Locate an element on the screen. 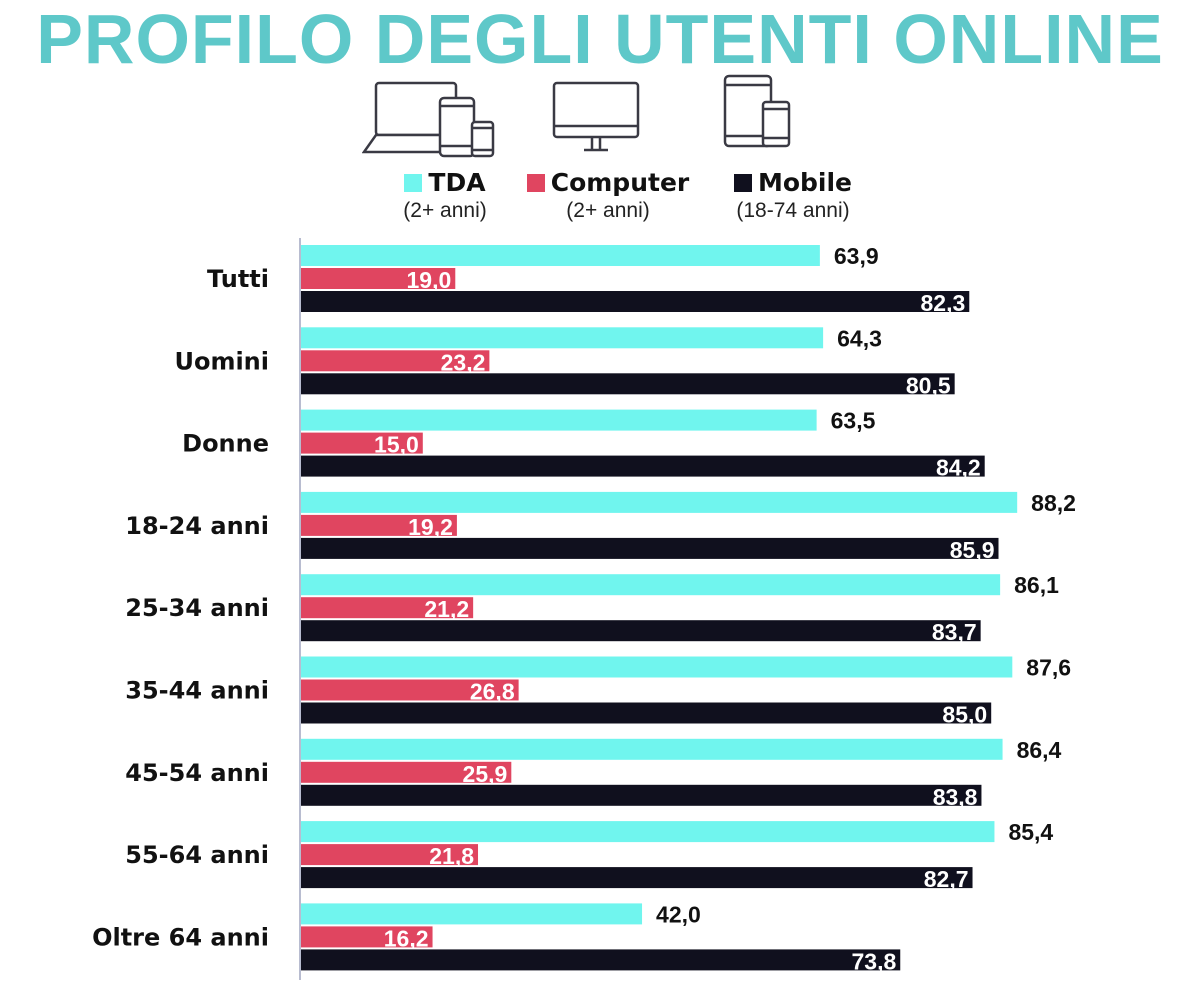 This screenshot has height=986, width=1200. data-label-computer: 16,2 is located at coordinates (406, 938).